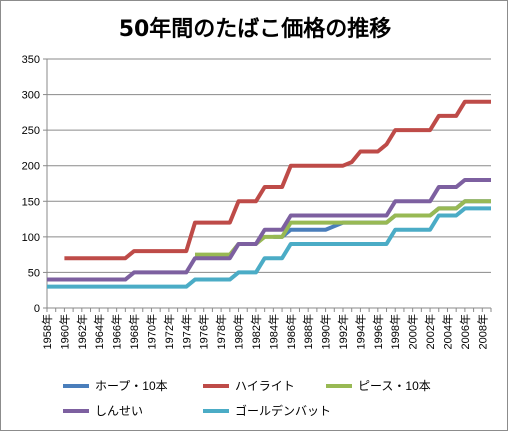 The image size is (508, 431). What do you see at coordinates (265, 386) in the screenshot?
I see `legend-label-1: ハイライト` at bounding box center [265, 386].